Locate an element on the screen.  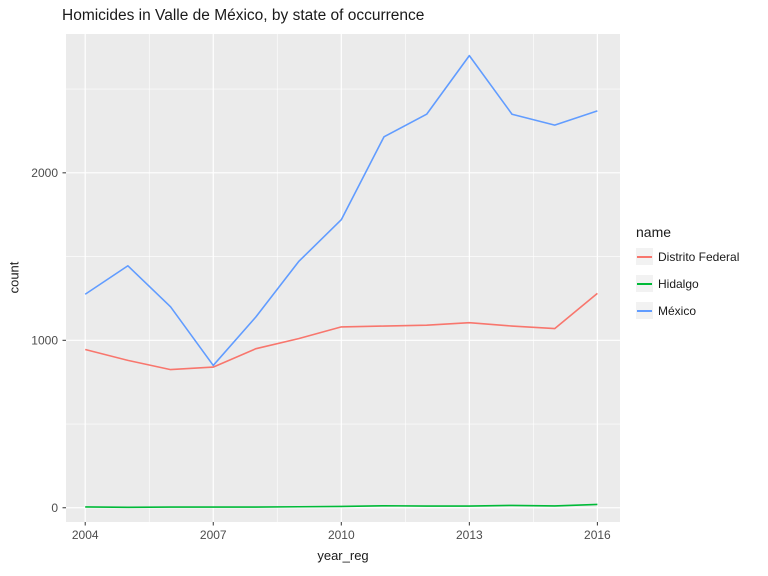
legend-item-0: Distrito Federal is located at coordinates (687, 256).